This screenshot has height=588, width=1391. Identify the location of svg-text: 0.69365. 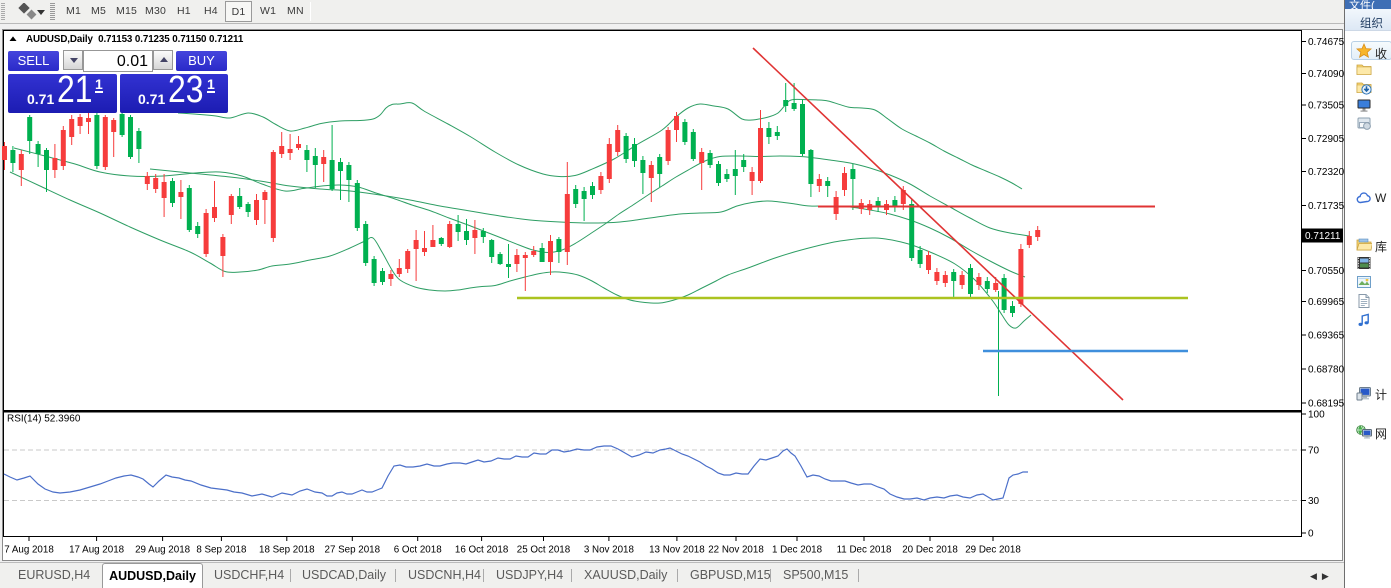
(1326, 336).